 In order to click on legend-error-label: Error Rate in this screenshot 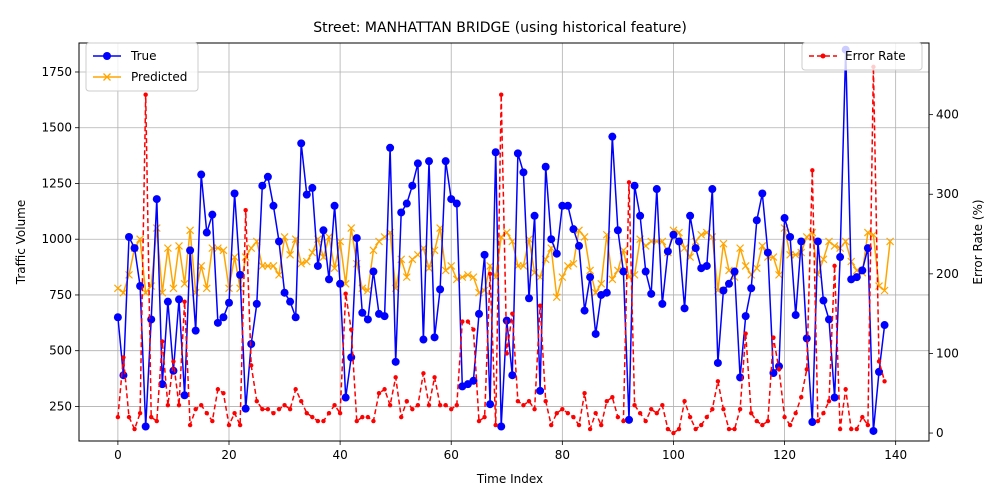, I will do `click(875, 56)`.